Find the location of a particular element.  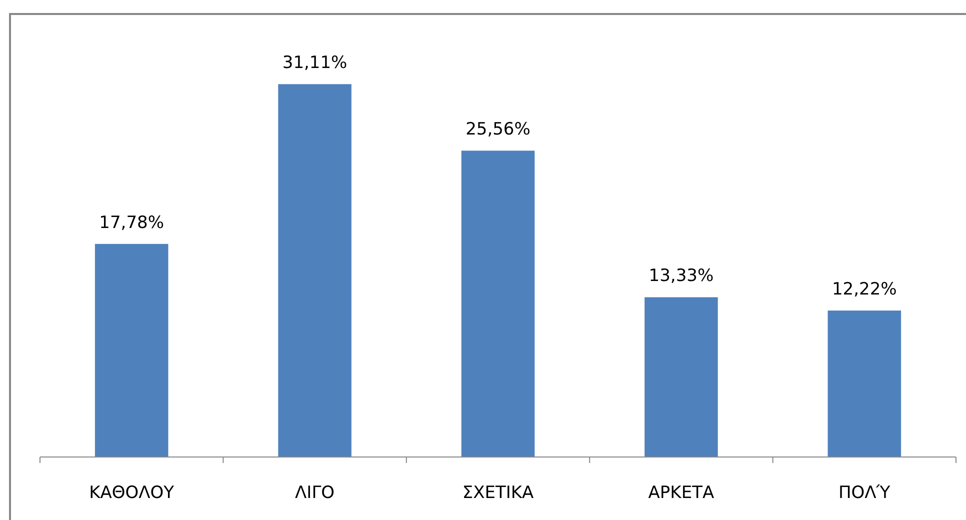

data-label: 12,22% is located at coordinates (864, 290).